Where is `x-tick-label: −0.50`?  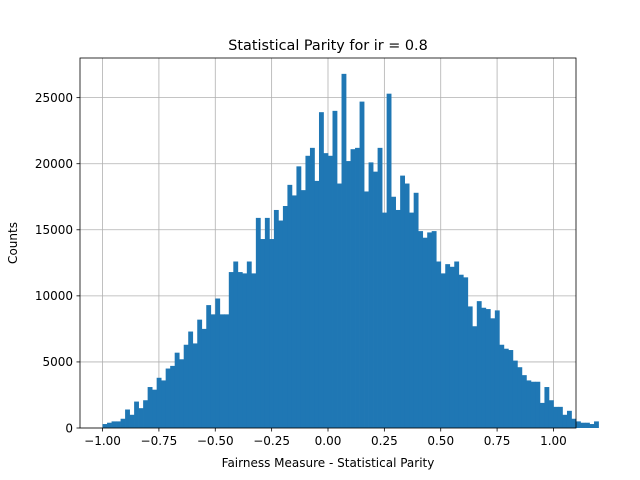 x-tick-label: −0.50 is located at coordinates (215, 441).